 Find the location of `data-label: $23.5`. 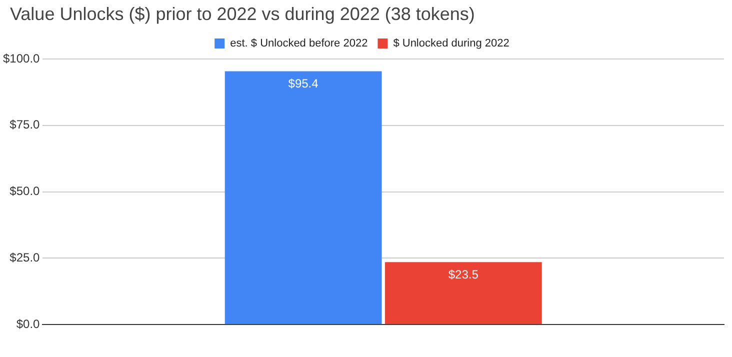

data-label: $23.5 is located at coordinates (463, 274).